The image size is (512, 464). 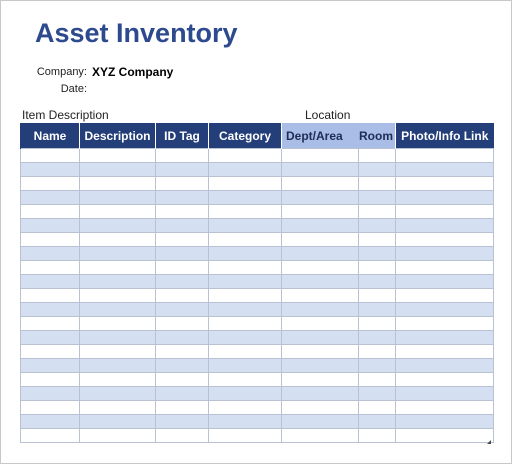 I want to click on column-header-id-tag: ID Tag, so click(x=182, y=136).